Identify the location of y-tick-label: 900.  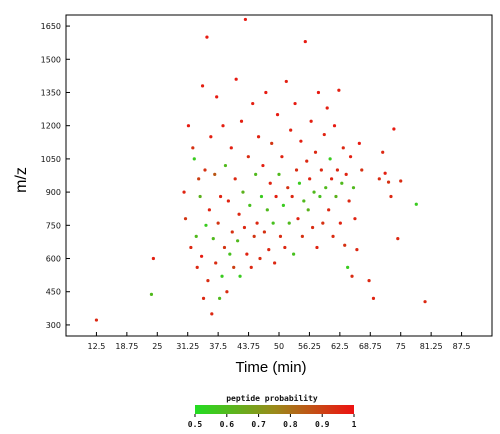
(53, 192).